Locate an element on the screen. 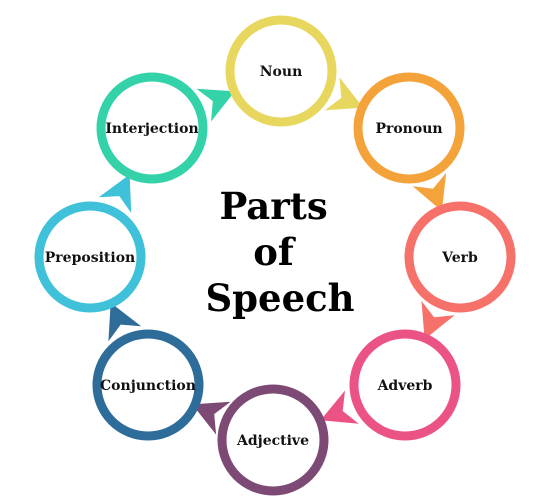  node-noun: Noun is located at coordinates (281, 71).